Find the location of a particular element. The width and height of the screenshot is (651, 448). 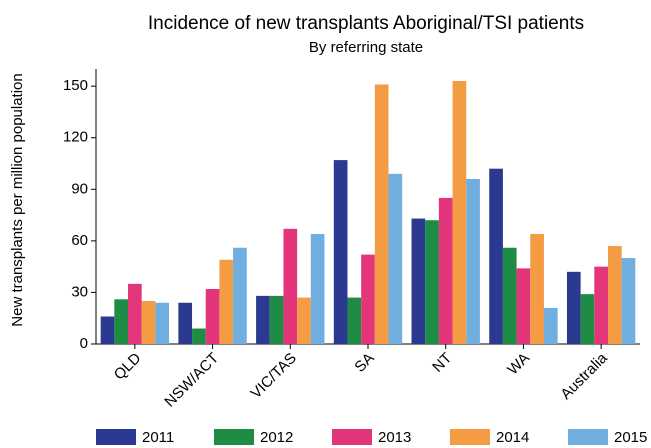

y-tick-label: 150 is located at coordinates (75, 85).